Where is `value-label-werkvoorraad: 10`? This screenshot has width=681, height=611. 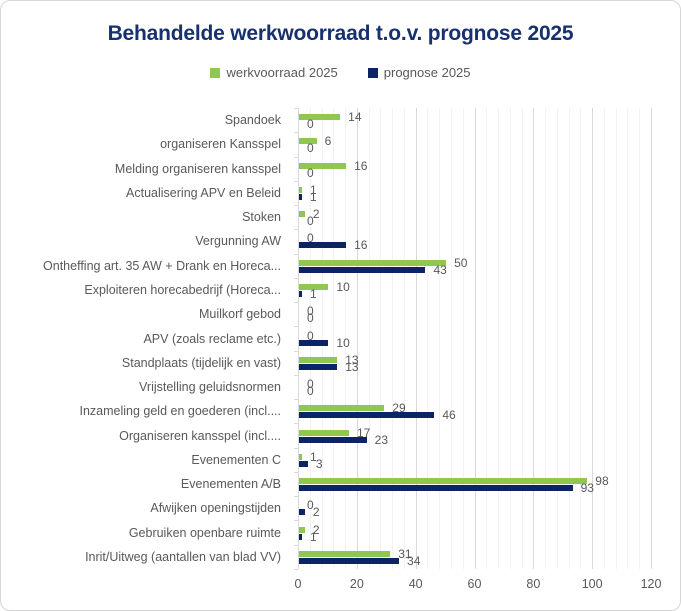
value-label-werkvoorraad: 10 is located at coordinates (343, 286).